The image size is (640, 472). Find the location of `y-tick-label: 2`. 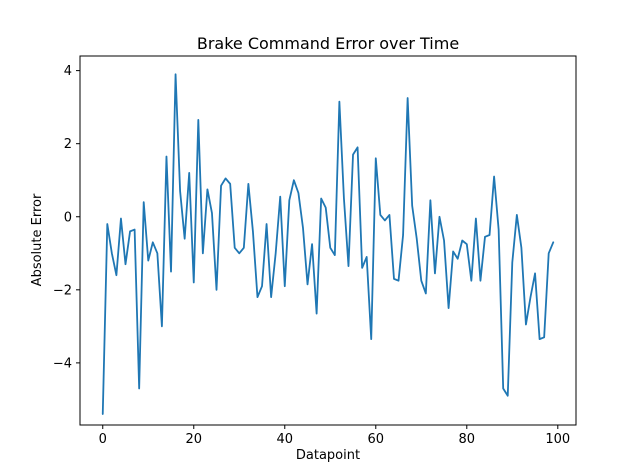

y-tick-label: 2 is located at coordinates (68, 144).